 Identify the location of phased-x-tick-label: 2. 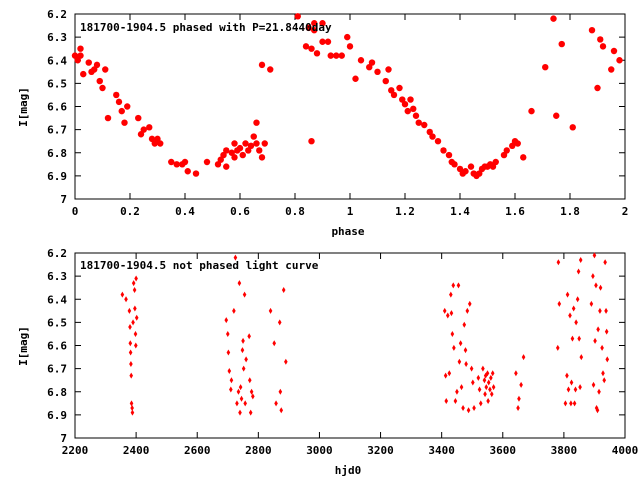
(625, 211).